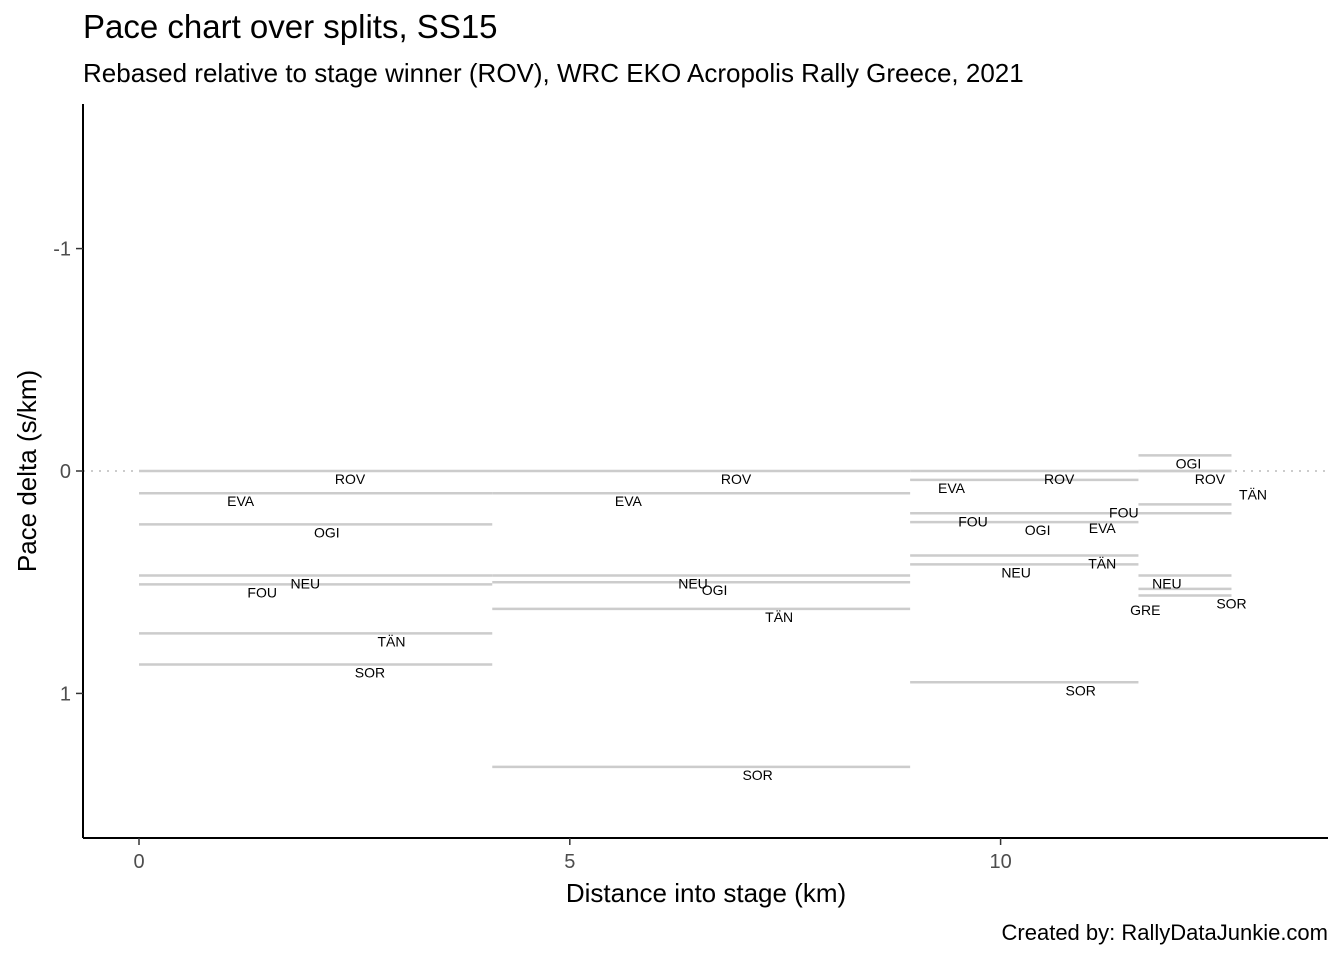 This screenshot has width=1344, height=960. Describe the element at coordinates (1016, 572) in the screenshot. I see `driver-label-neu-split-3: NEU` at that location.